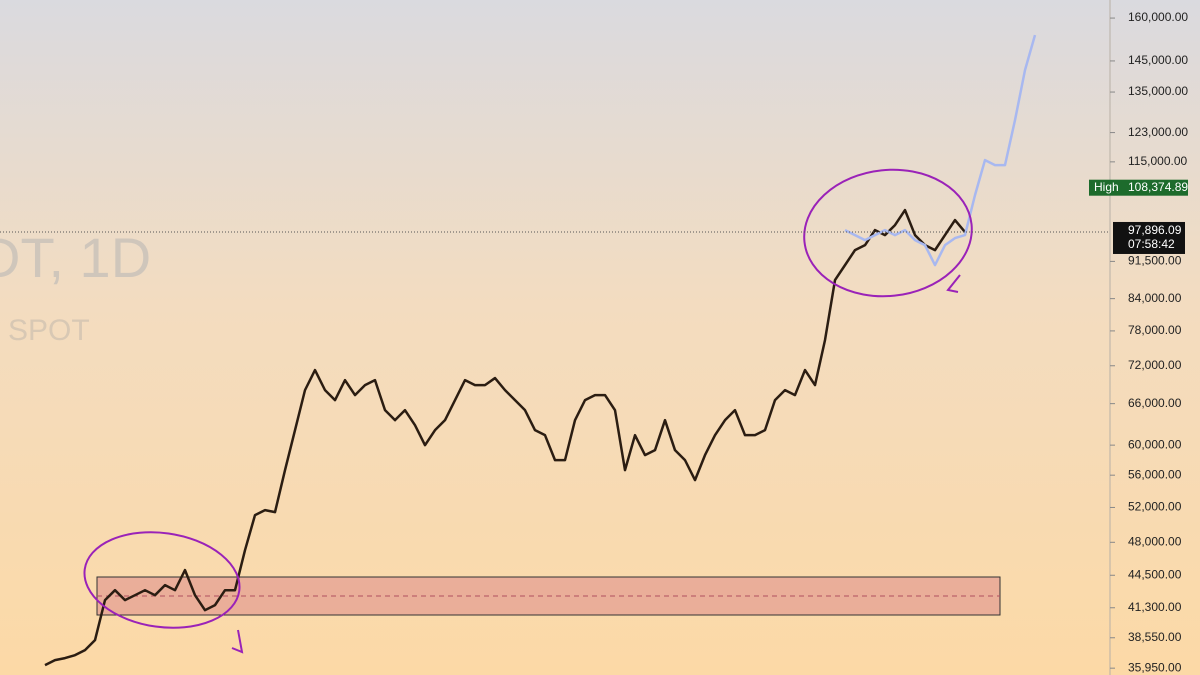  I want to click on y-tick-label: 41,300.00, so click(1155, 607).